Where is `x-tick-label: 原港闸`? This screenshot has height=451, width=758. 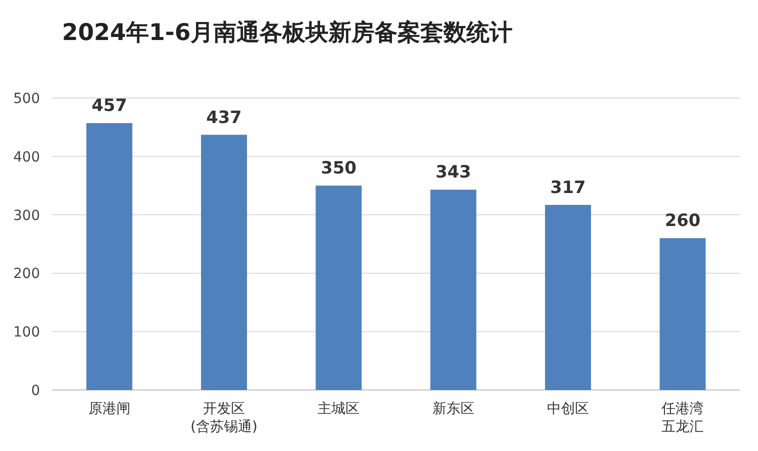
x-tick-label: 原港闸 is located at coordinates (109, 409).